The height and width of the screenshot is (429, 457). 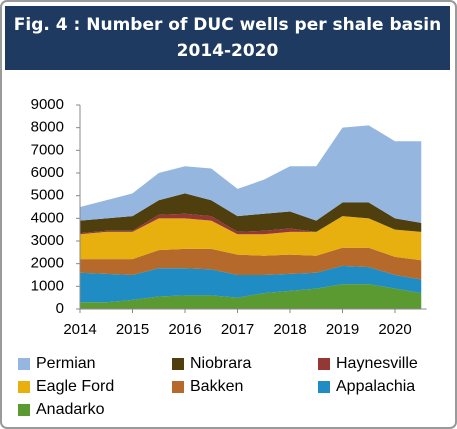 I want to click on y-tick-label: 2000, so click(x=47, y=263).